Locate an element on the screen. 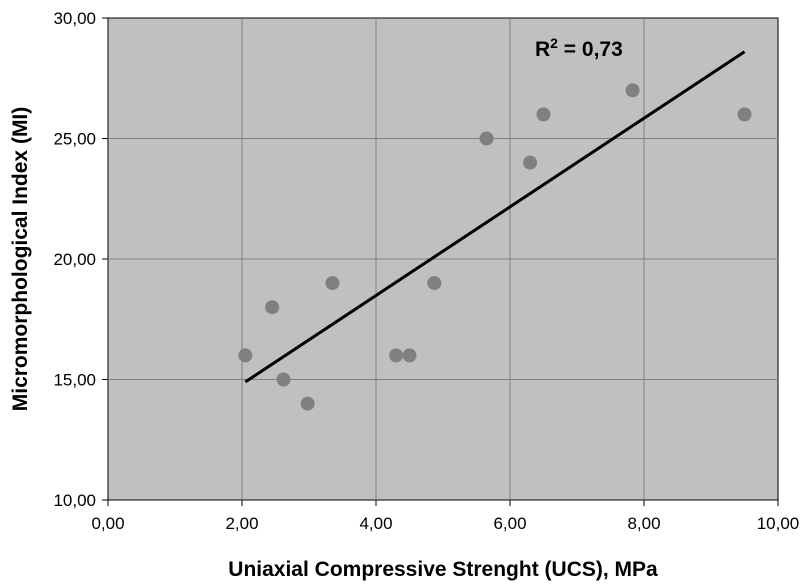  r-label: R is located at coordinates (542, 49).